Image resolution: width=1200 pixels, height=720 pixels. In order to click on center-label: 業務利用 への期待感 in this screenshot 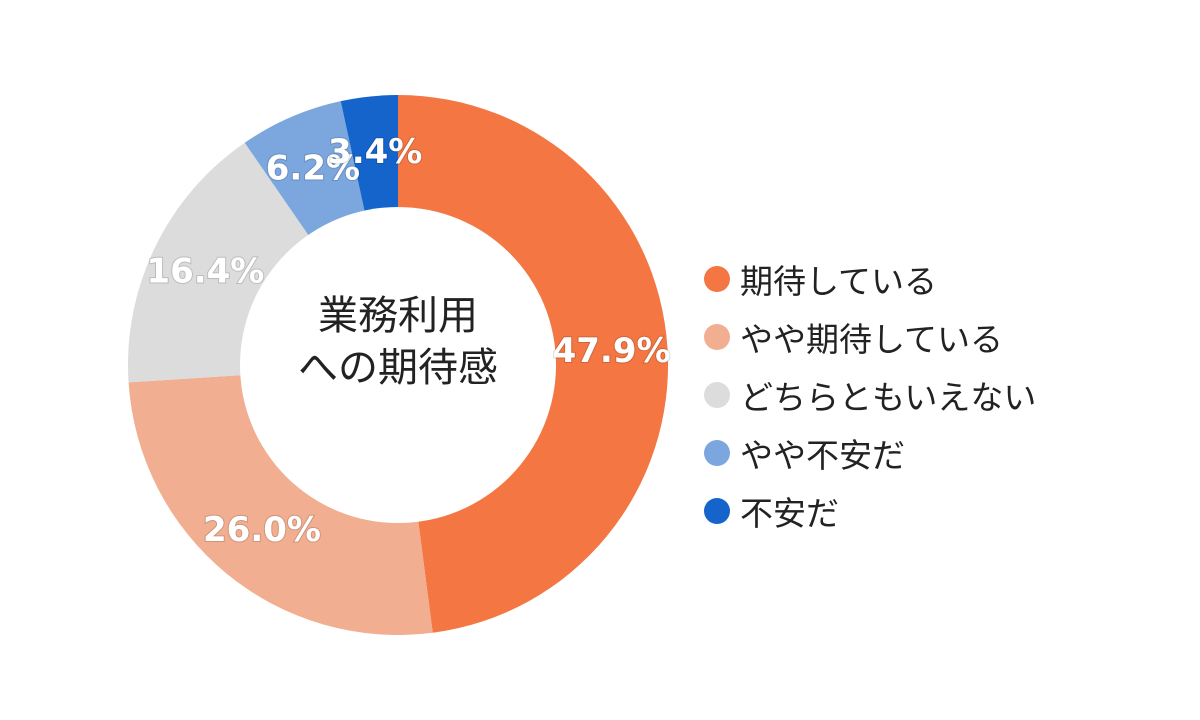, I will do `click(398, 342)`.